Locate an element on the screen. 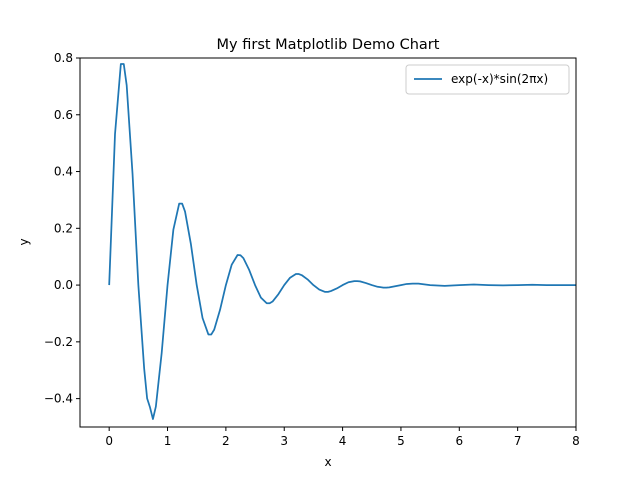 The height and width of the screenshot is (480, 640). y-tick-label: 0.8 is located at coordinates (63, 58).